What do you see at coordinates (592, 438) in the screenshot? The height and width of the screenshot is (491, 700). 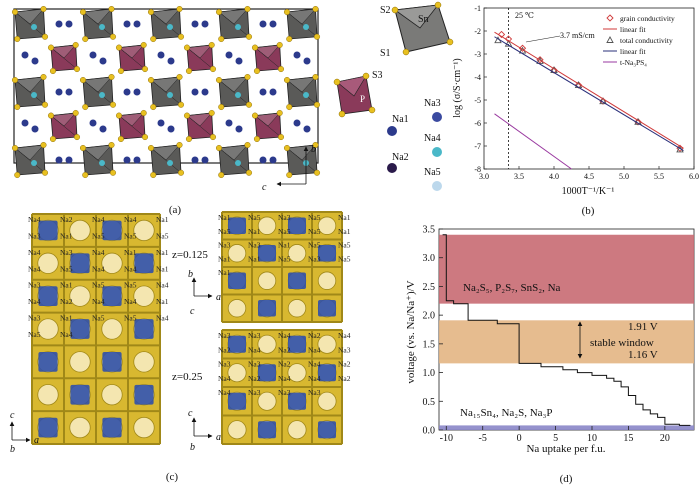 I see `x-tick-label-d: 10` at bounding box center [592, 438].